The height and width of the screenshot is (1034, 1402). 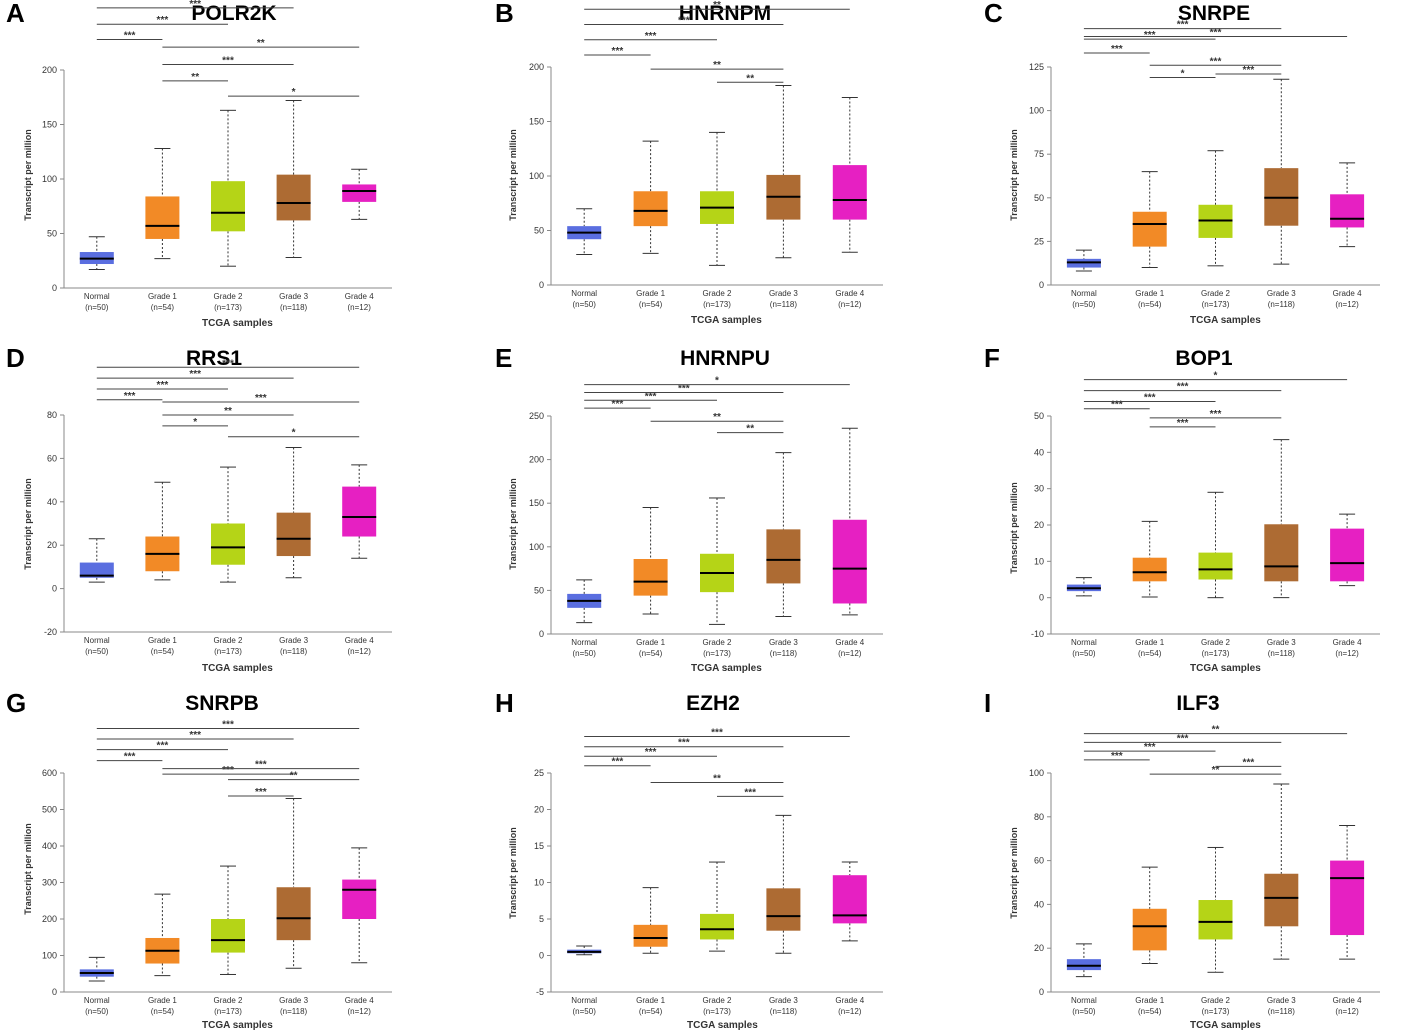 What do you see at coordinates (541, 919) in the screenshot?
I see `y-tick-label: 5` at bounding box center [541, 919].